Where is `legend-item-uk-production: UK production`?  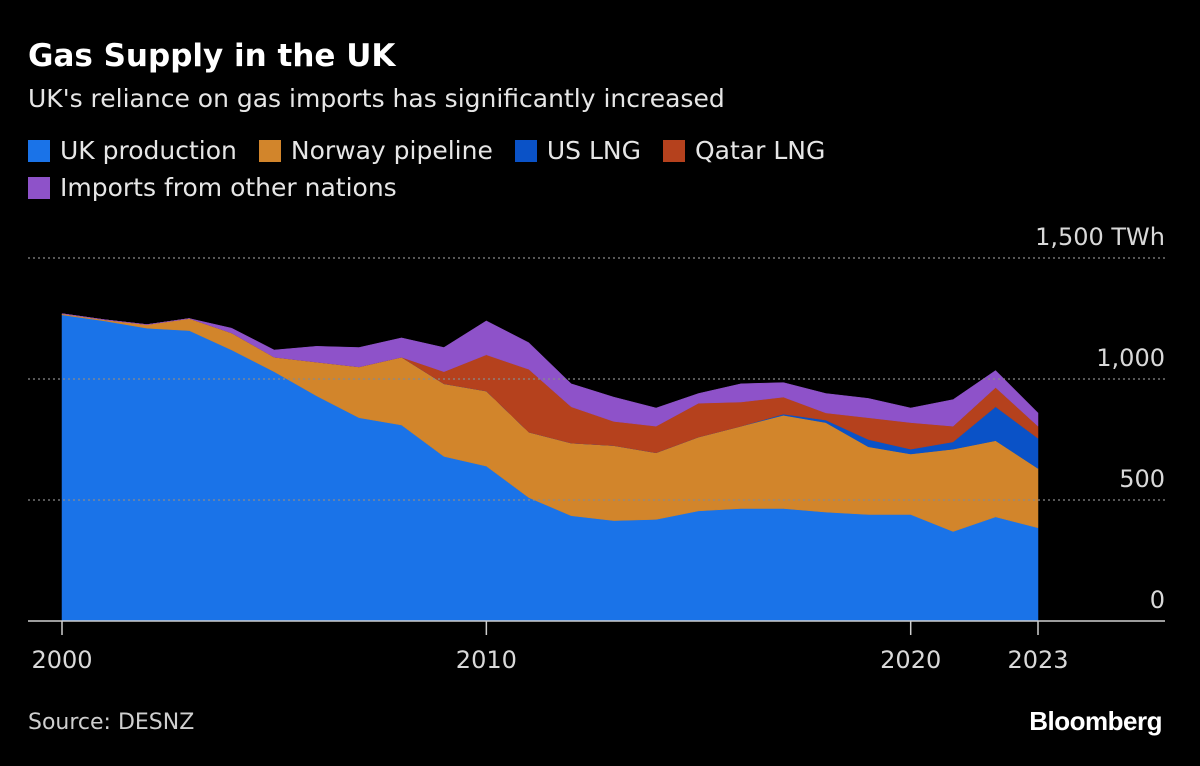
legend-item-uk-production: UK production is located at coordinates (132, 150).